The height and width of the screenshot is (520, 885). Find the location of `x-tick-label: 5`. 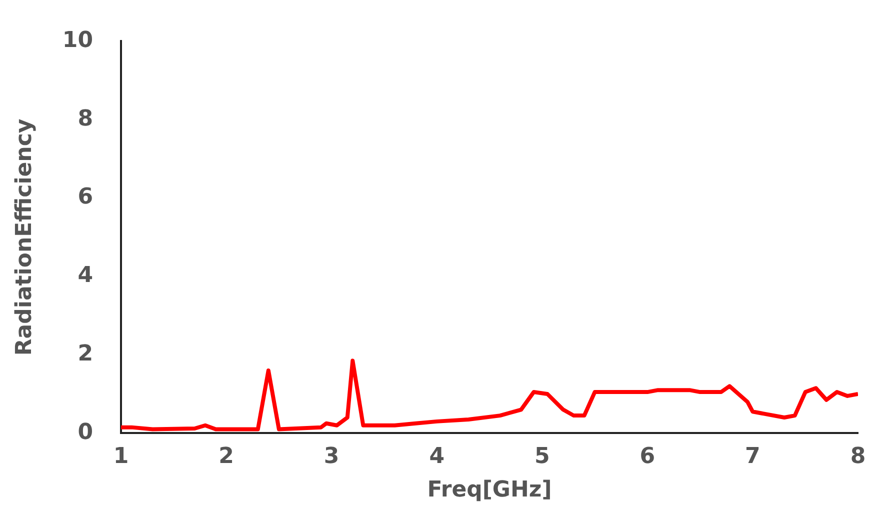

x-tick-label: 5 is located at coordinates (542, 457).